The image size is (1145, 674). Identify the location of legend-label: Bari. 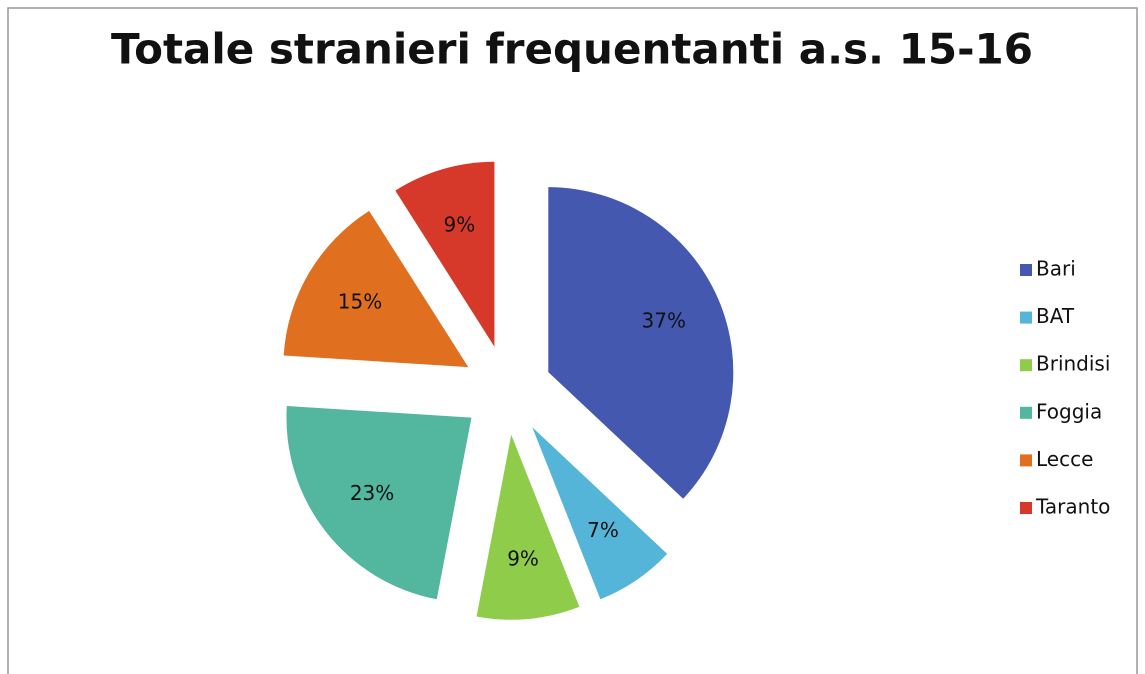
(1056, 269).